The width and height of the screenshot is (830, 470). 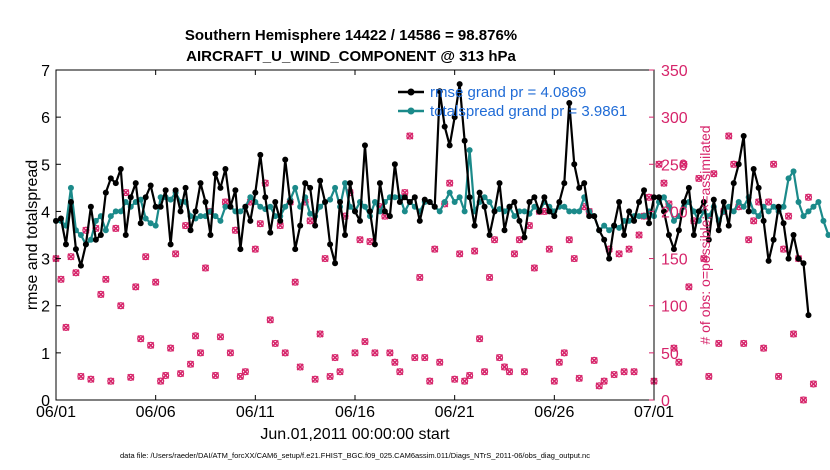 I want to click on y-tick-label: 1, so click(x=45, y=354).